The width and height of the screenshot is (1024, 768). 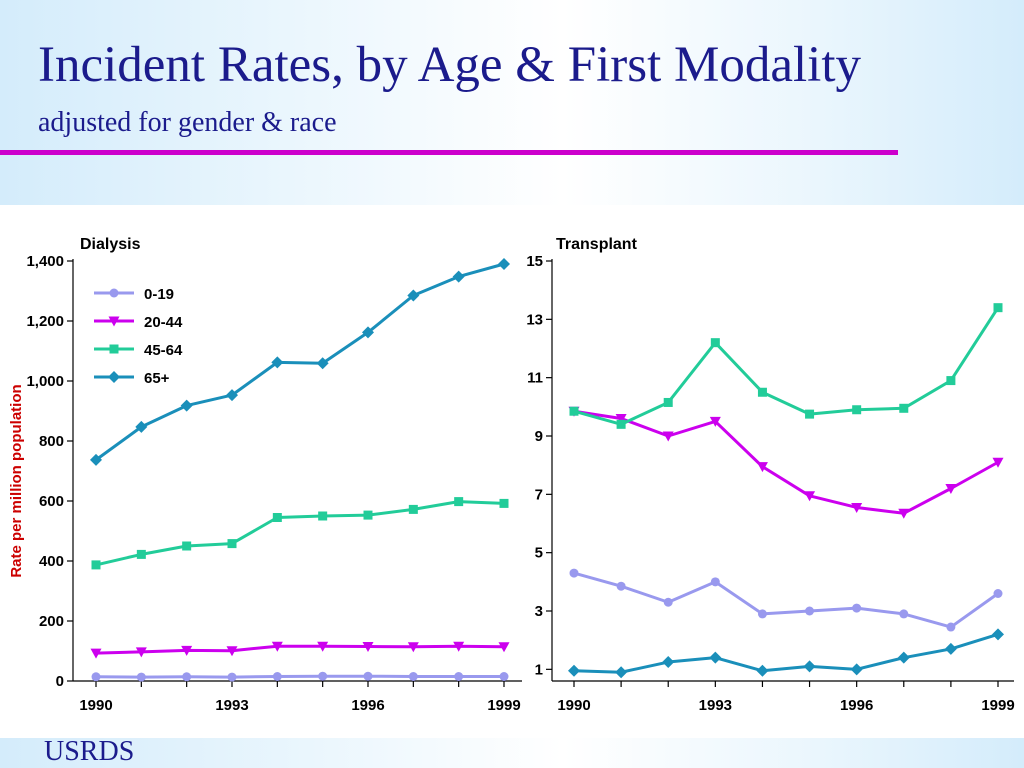 I want to click on dialysis-y-tick-label: 600, so click(x=51, y=501).